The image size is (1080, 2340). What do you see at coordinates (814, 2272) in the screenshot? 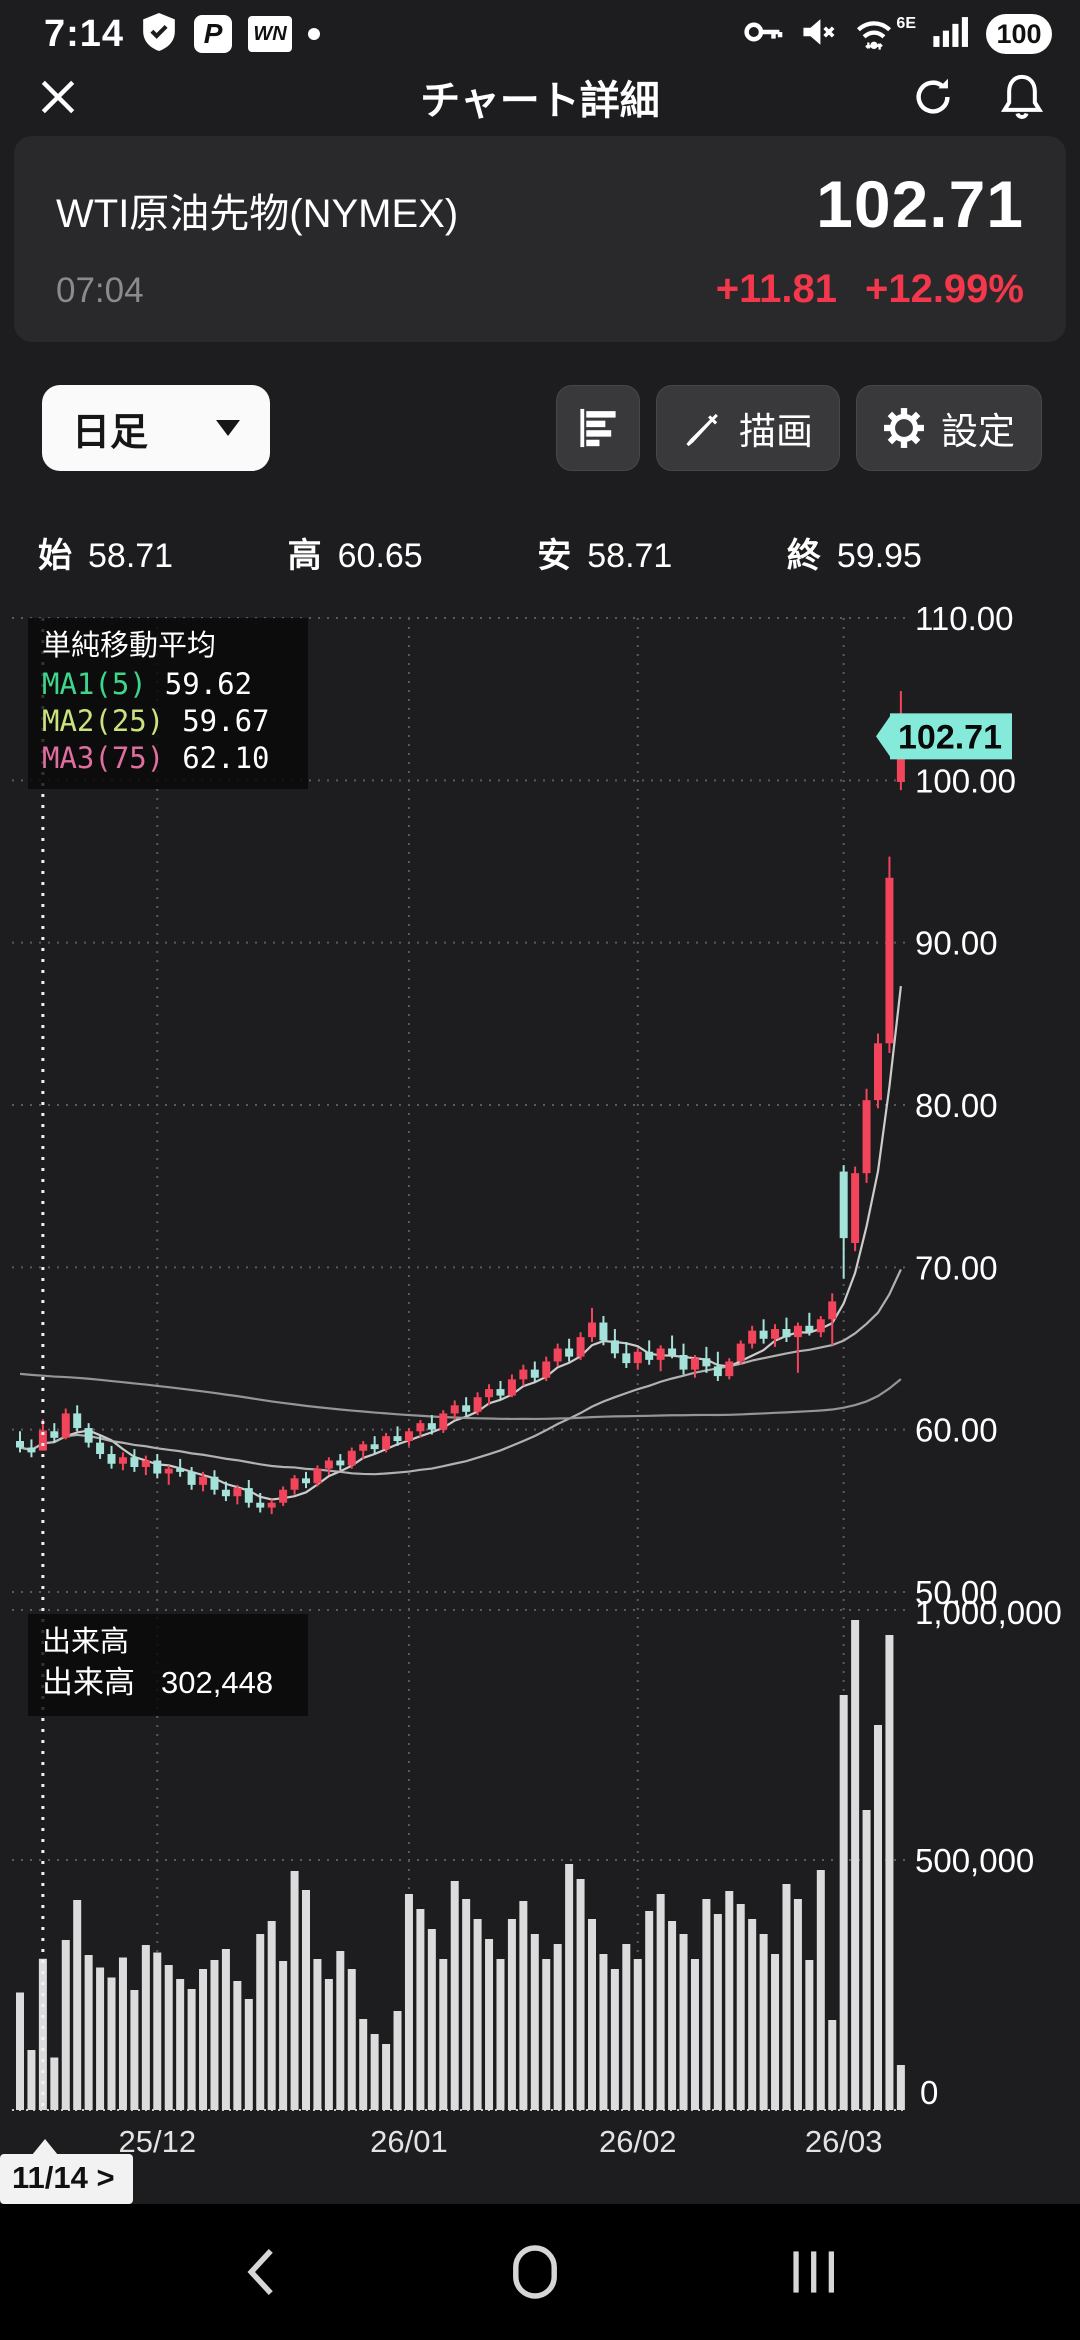
I see `recents-button` at bounding box center [814, 2272].